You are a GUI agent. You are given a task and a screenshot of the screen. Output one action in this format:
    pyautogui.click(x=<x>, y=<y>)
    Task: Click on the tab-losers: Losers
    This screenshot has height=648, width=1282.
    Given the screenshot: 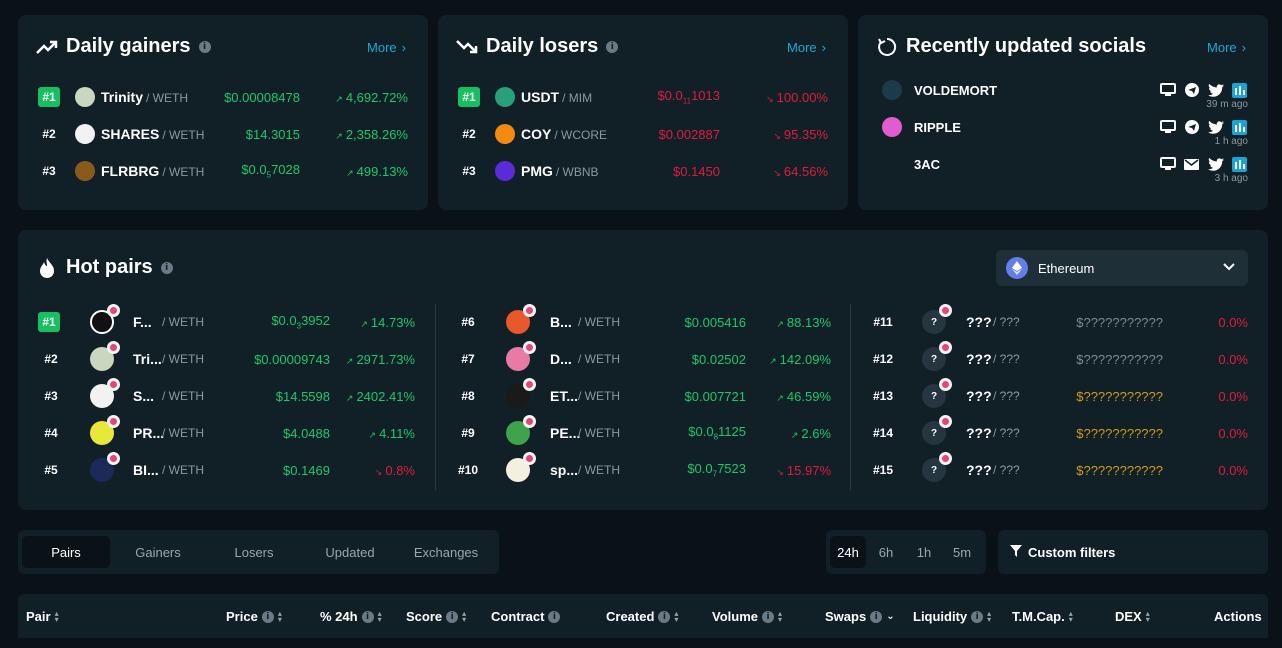 What is the action you would take?
    pyautogui.click(x=254, y=552)
    